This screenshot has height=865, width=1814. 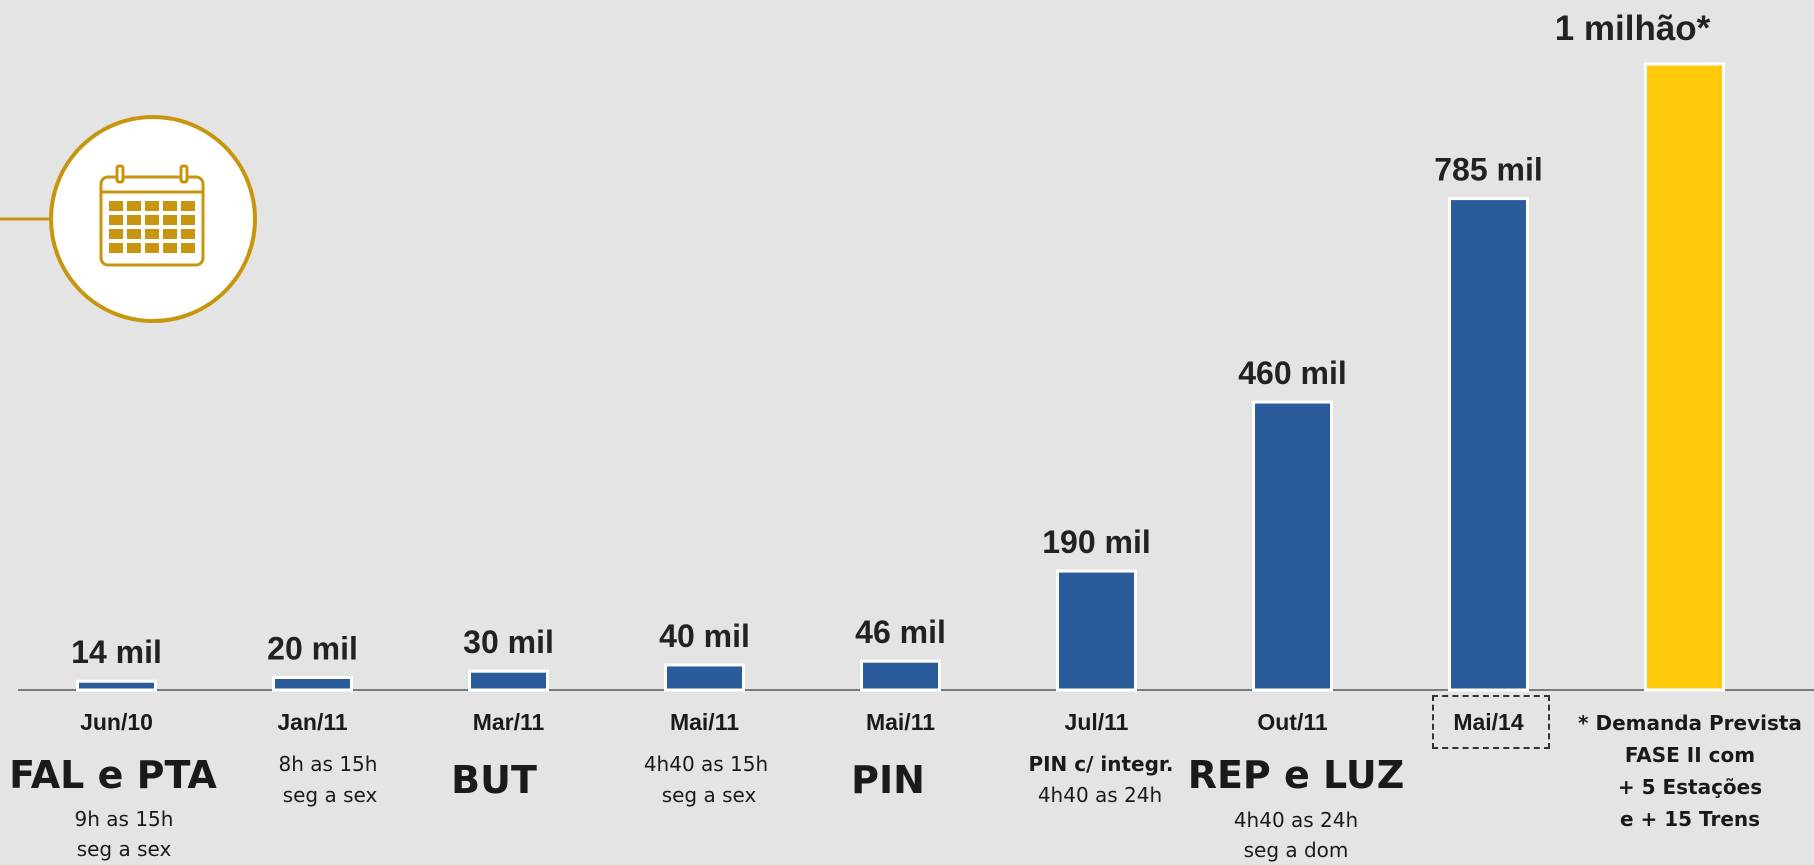 What do you see at coordinates (1633, 28) in the screenshot?
I see `value-label-9: 1 milhão*` at bounding box center [1633, 28].